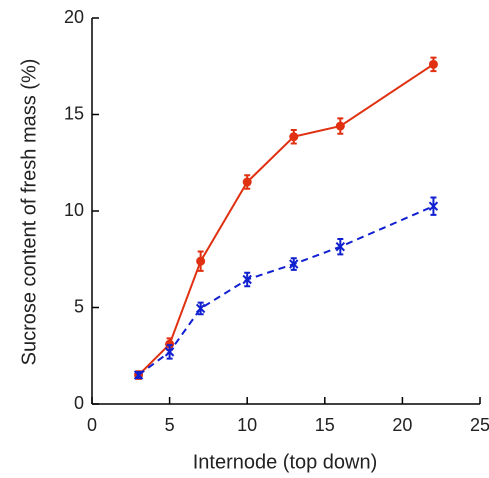 This screenshot has width=489, height=478. Describe the element at coordinates (479, 425) in the screenshot. I see `x-tick-label: 25` at that location.